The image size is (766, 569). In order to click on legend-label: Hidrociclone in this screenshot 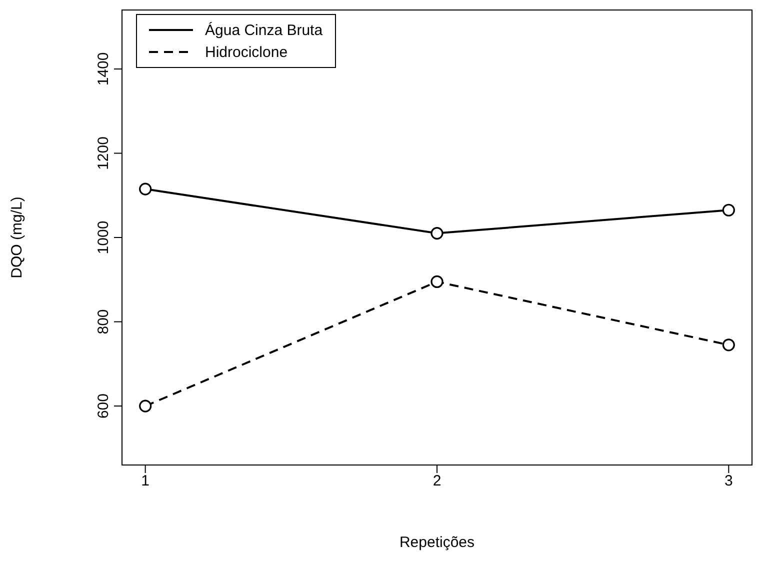, I will do `click(246, 52)`.